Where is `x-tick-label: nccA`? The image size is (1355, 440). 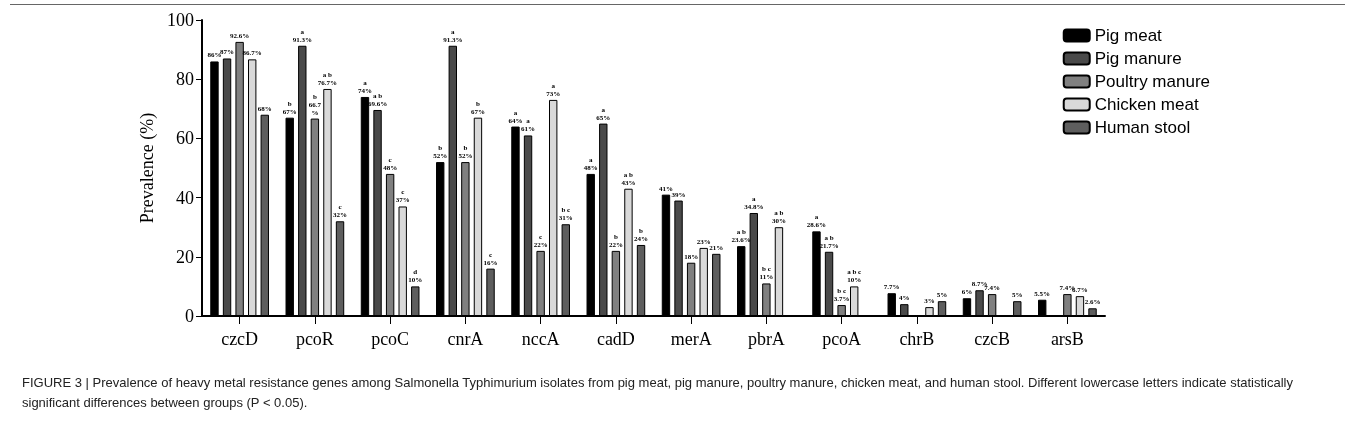 x-tick-label: nccA is located at coordinates (540, 339).